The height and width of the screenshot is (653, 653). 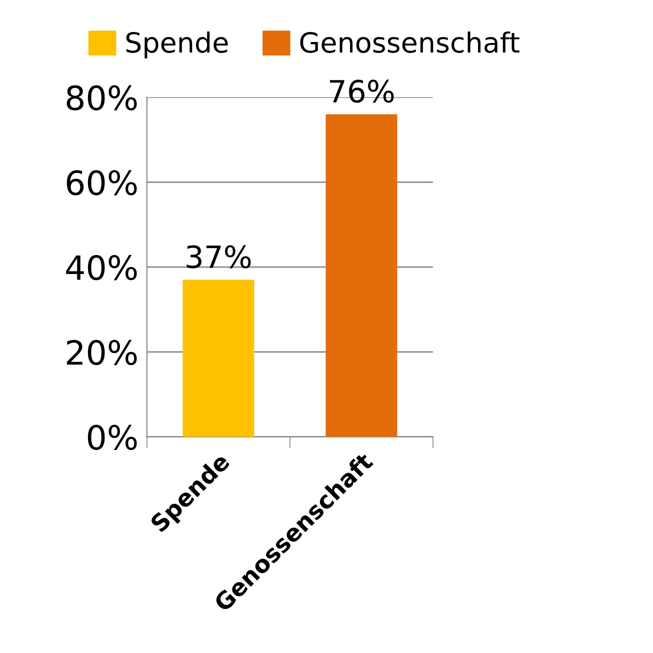 I want to click on legend-label: Genossenschaft, so click(x=410, y=42).